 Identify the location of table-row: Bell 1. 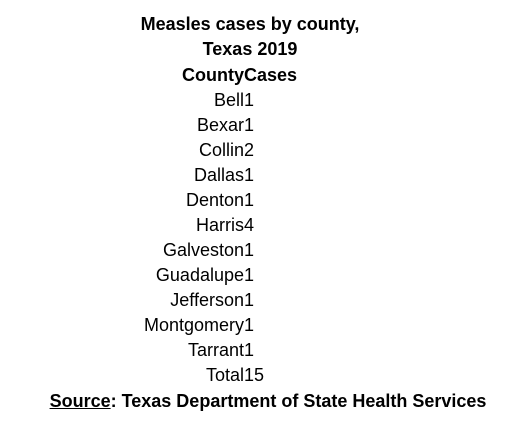
(172, 100).